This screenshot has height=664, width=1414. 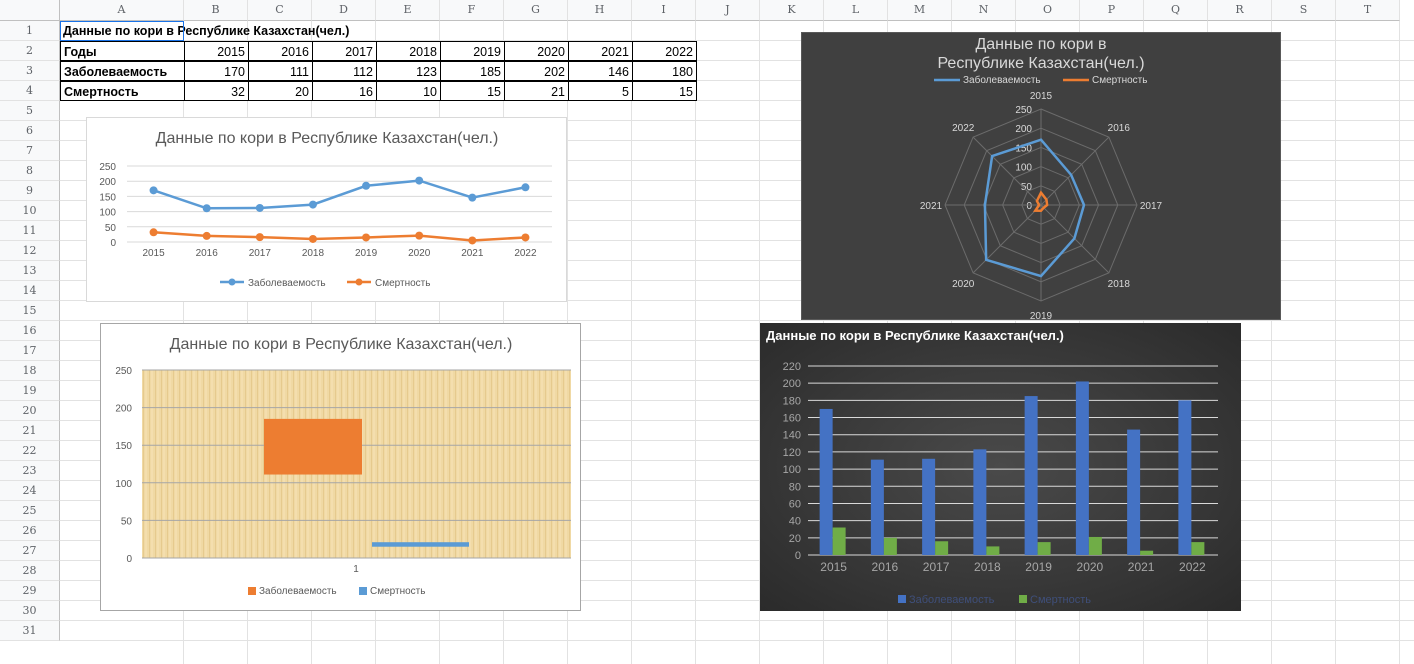 What do you see at coordinates (600, 91) in the screenshot?
I see `cell: 5` at bounding box center [600, 91].